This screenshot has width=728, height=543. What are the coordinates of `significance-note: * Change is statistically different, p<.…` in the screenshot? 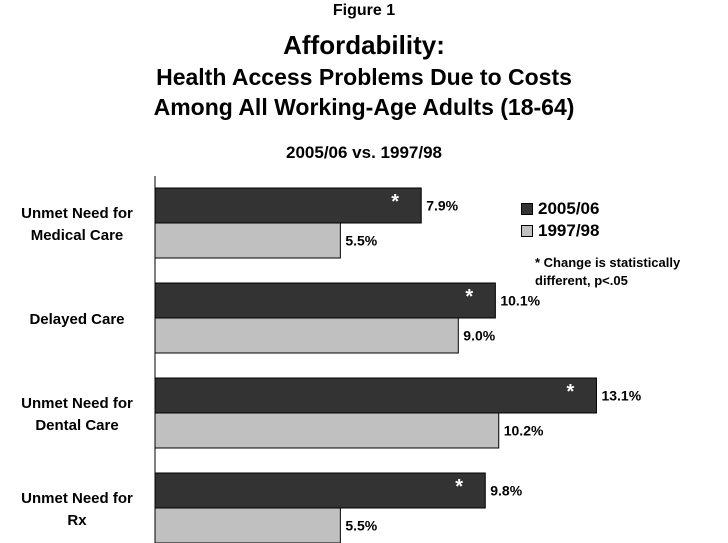 It's located at (631, 272).